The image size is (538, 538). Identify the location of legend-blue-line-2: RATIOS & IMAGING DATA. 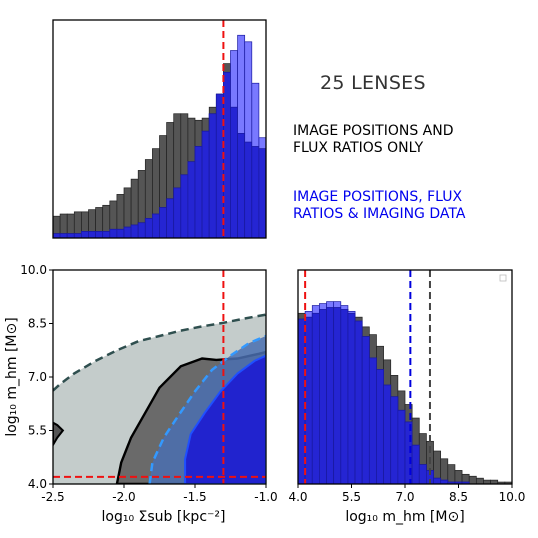
(379, 214).